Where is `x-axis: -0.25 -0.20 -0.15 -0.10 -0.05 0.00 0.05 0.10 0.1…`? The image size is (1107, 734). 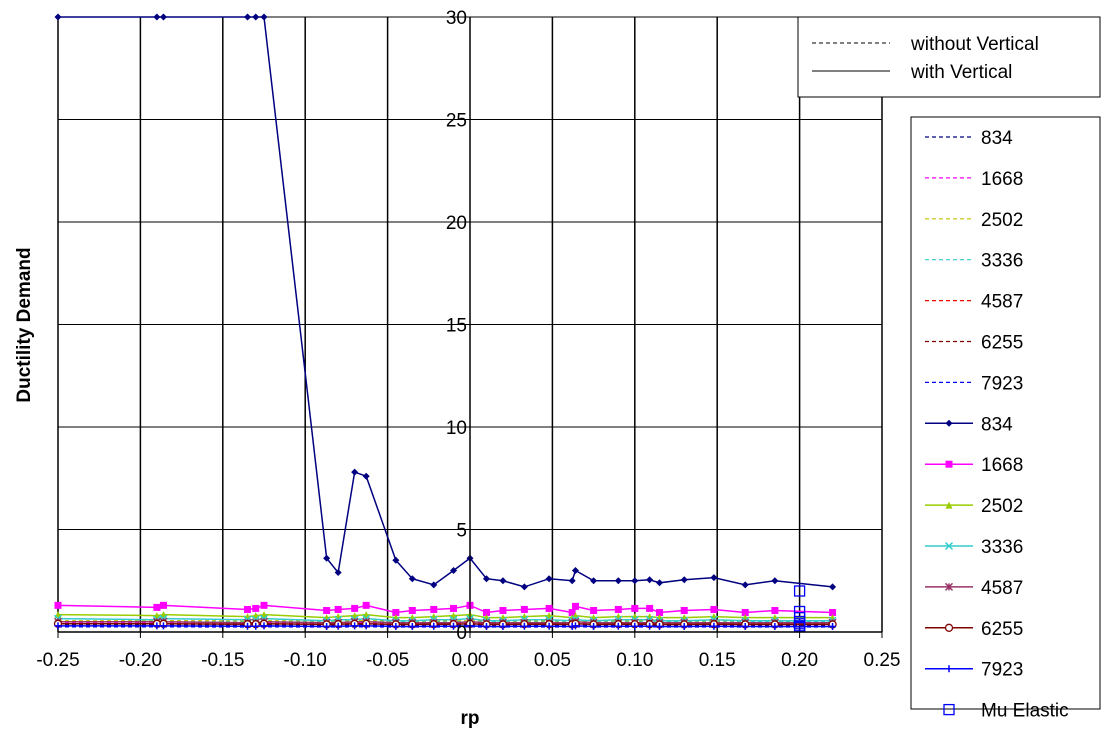
x-axis: -0.25 -0.20 -0.15 -0.10 -0.05 0.00 0.05 0.10 0.1… is located at coordinates (468, 651).